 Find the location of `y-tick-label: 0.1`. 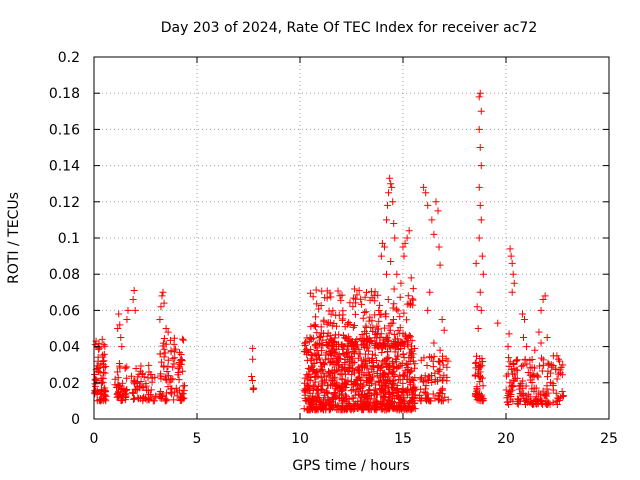

y-tick-label: 0.1 is located at coordinates (69, 239).